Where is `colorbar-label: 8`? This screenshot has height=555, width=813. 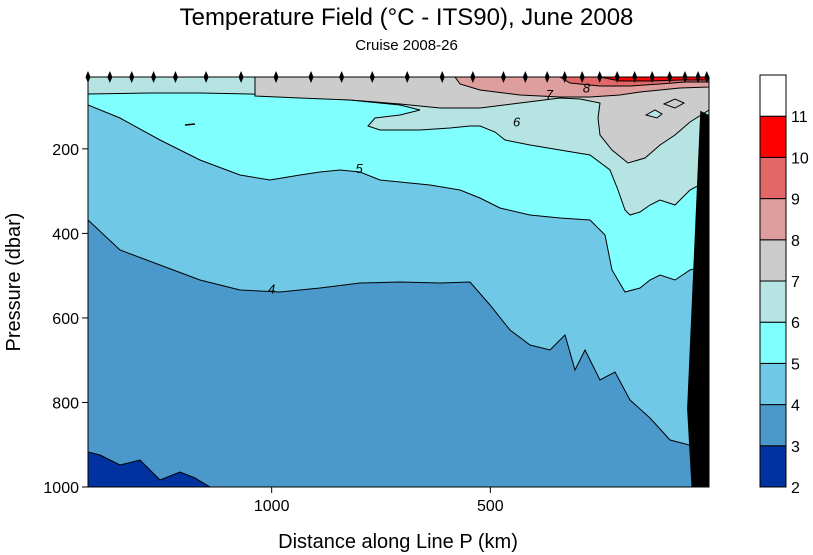 colorbar-label: 8 is located at coordinates (795, 241).